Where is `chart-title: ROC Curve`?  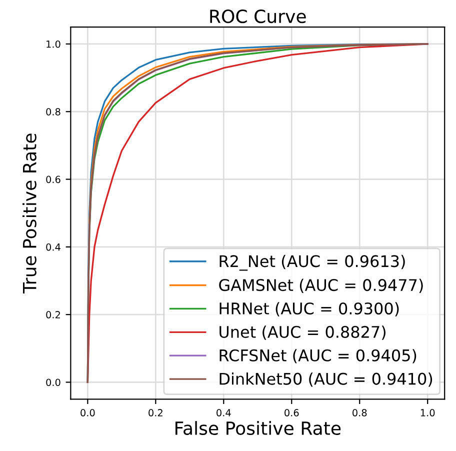
chart-title: ROC Curve is located at coordinates (258, 16).